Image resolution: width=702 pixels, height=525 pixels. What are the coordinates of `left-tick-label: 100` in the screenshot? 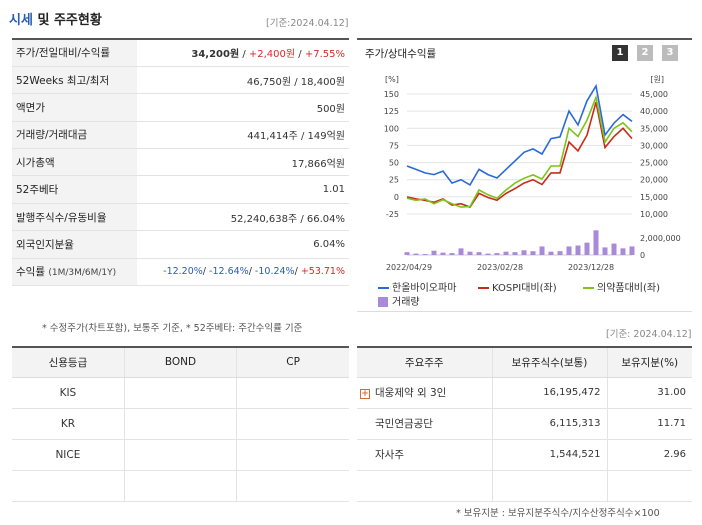 It's located at (391, 128).